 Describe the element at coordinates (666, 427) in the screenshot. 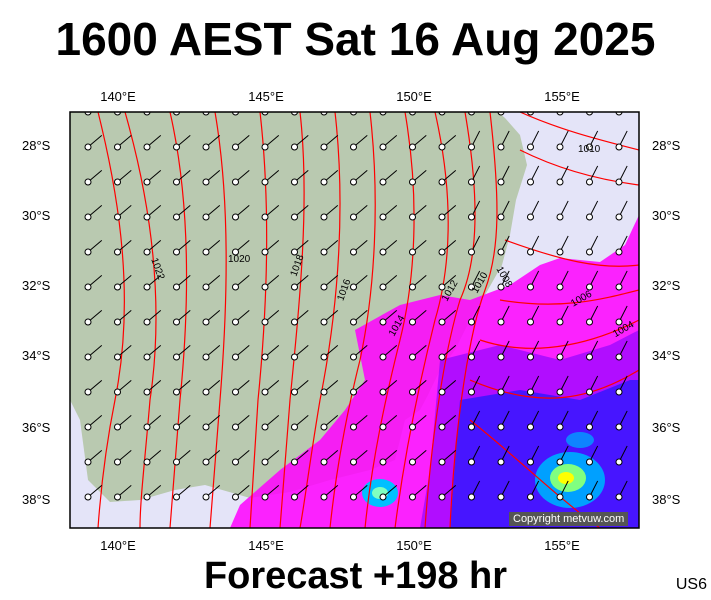

I see `lat-label-right: 36°S` at that location.